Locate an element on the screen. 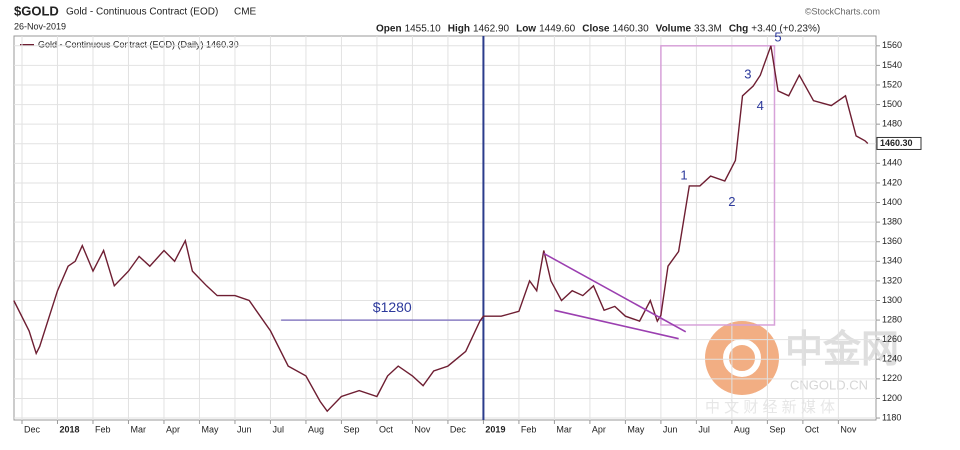  quote-value: 1455.10 is located at coordinates (423, 29).